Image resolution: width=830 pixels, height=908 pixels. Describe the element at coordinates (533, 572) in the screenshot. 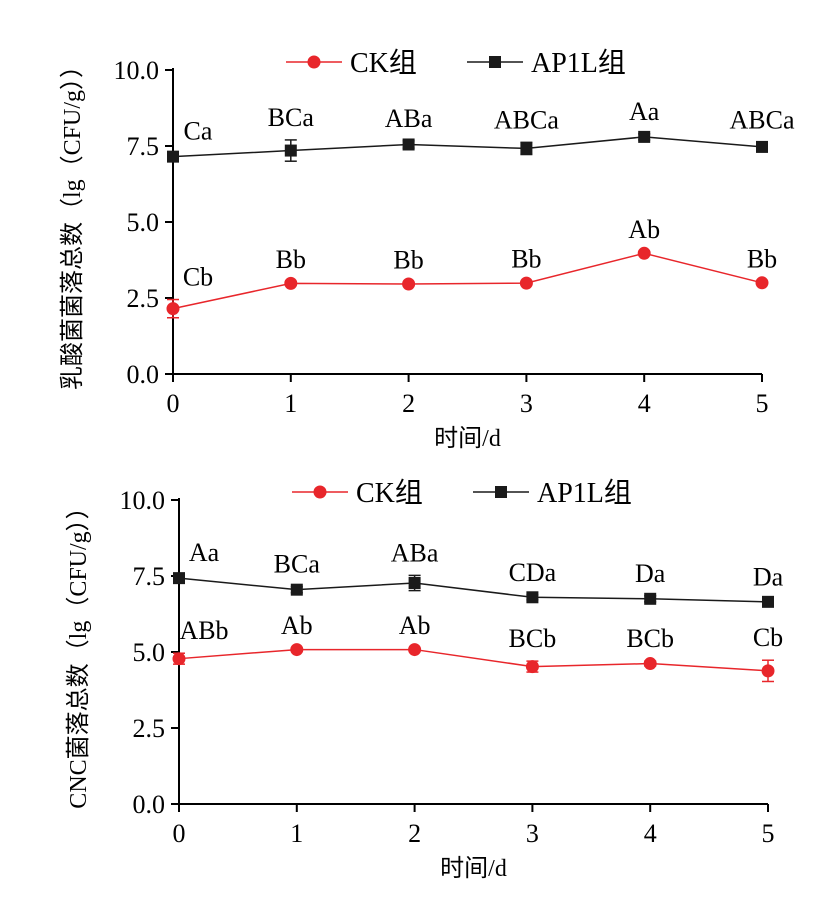

I see `significance-label: CDa` at that location.